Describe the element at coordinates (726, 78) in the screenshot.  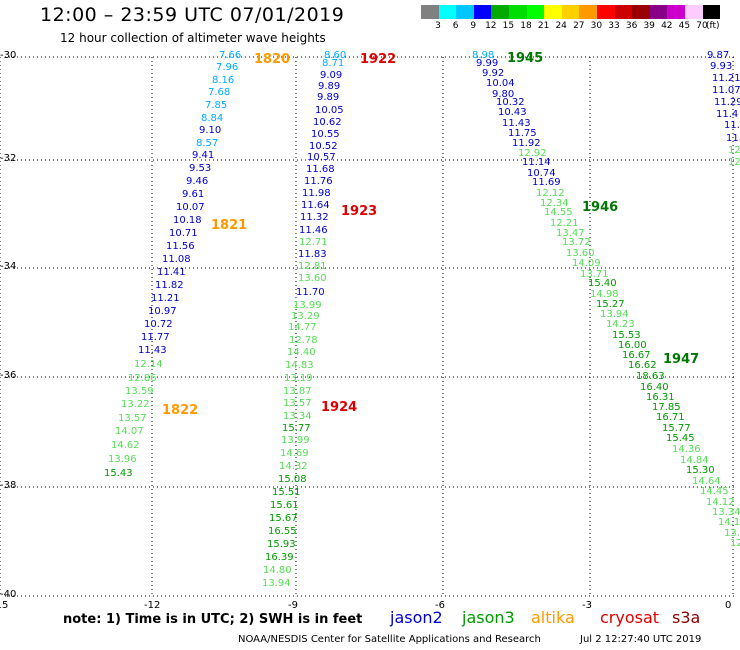
I see `wave-height-value: 11.21` at that location.